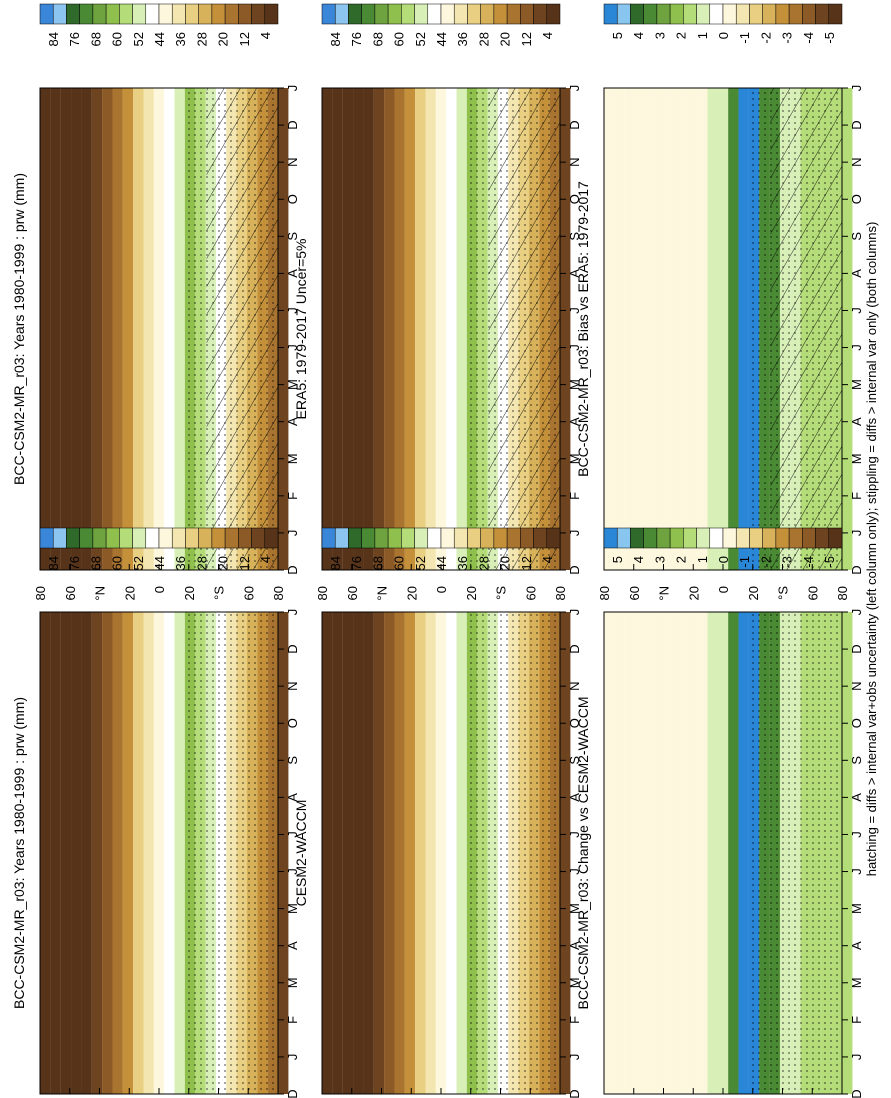  I want to click on y-tick-label: °S, so click(219, 593).